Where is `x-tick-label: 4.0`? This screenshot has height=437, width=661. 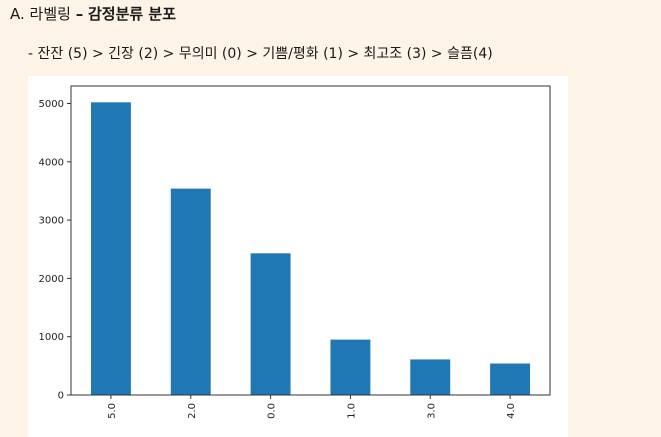
x-tick-label: 4.0 is located at coordinates (511, 411).